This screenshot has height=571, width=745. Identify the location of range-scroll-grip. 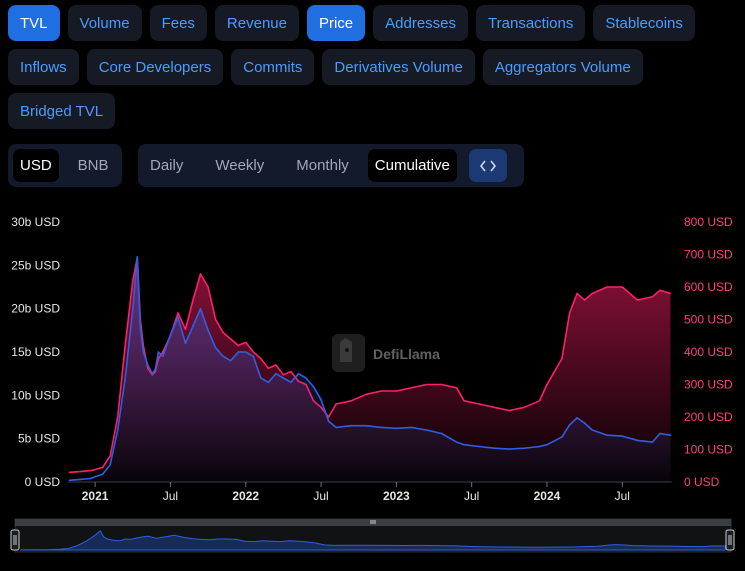
(373, 522).